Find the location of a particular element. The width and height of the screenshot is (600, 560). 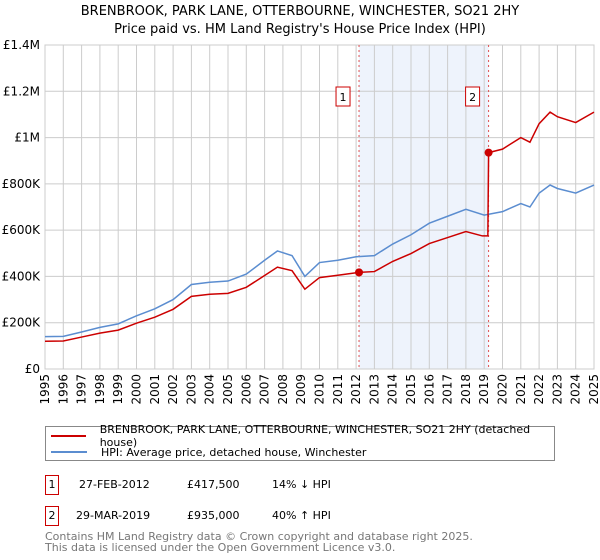

x-tick-label: 1996 is located at coordinates (63, 389).